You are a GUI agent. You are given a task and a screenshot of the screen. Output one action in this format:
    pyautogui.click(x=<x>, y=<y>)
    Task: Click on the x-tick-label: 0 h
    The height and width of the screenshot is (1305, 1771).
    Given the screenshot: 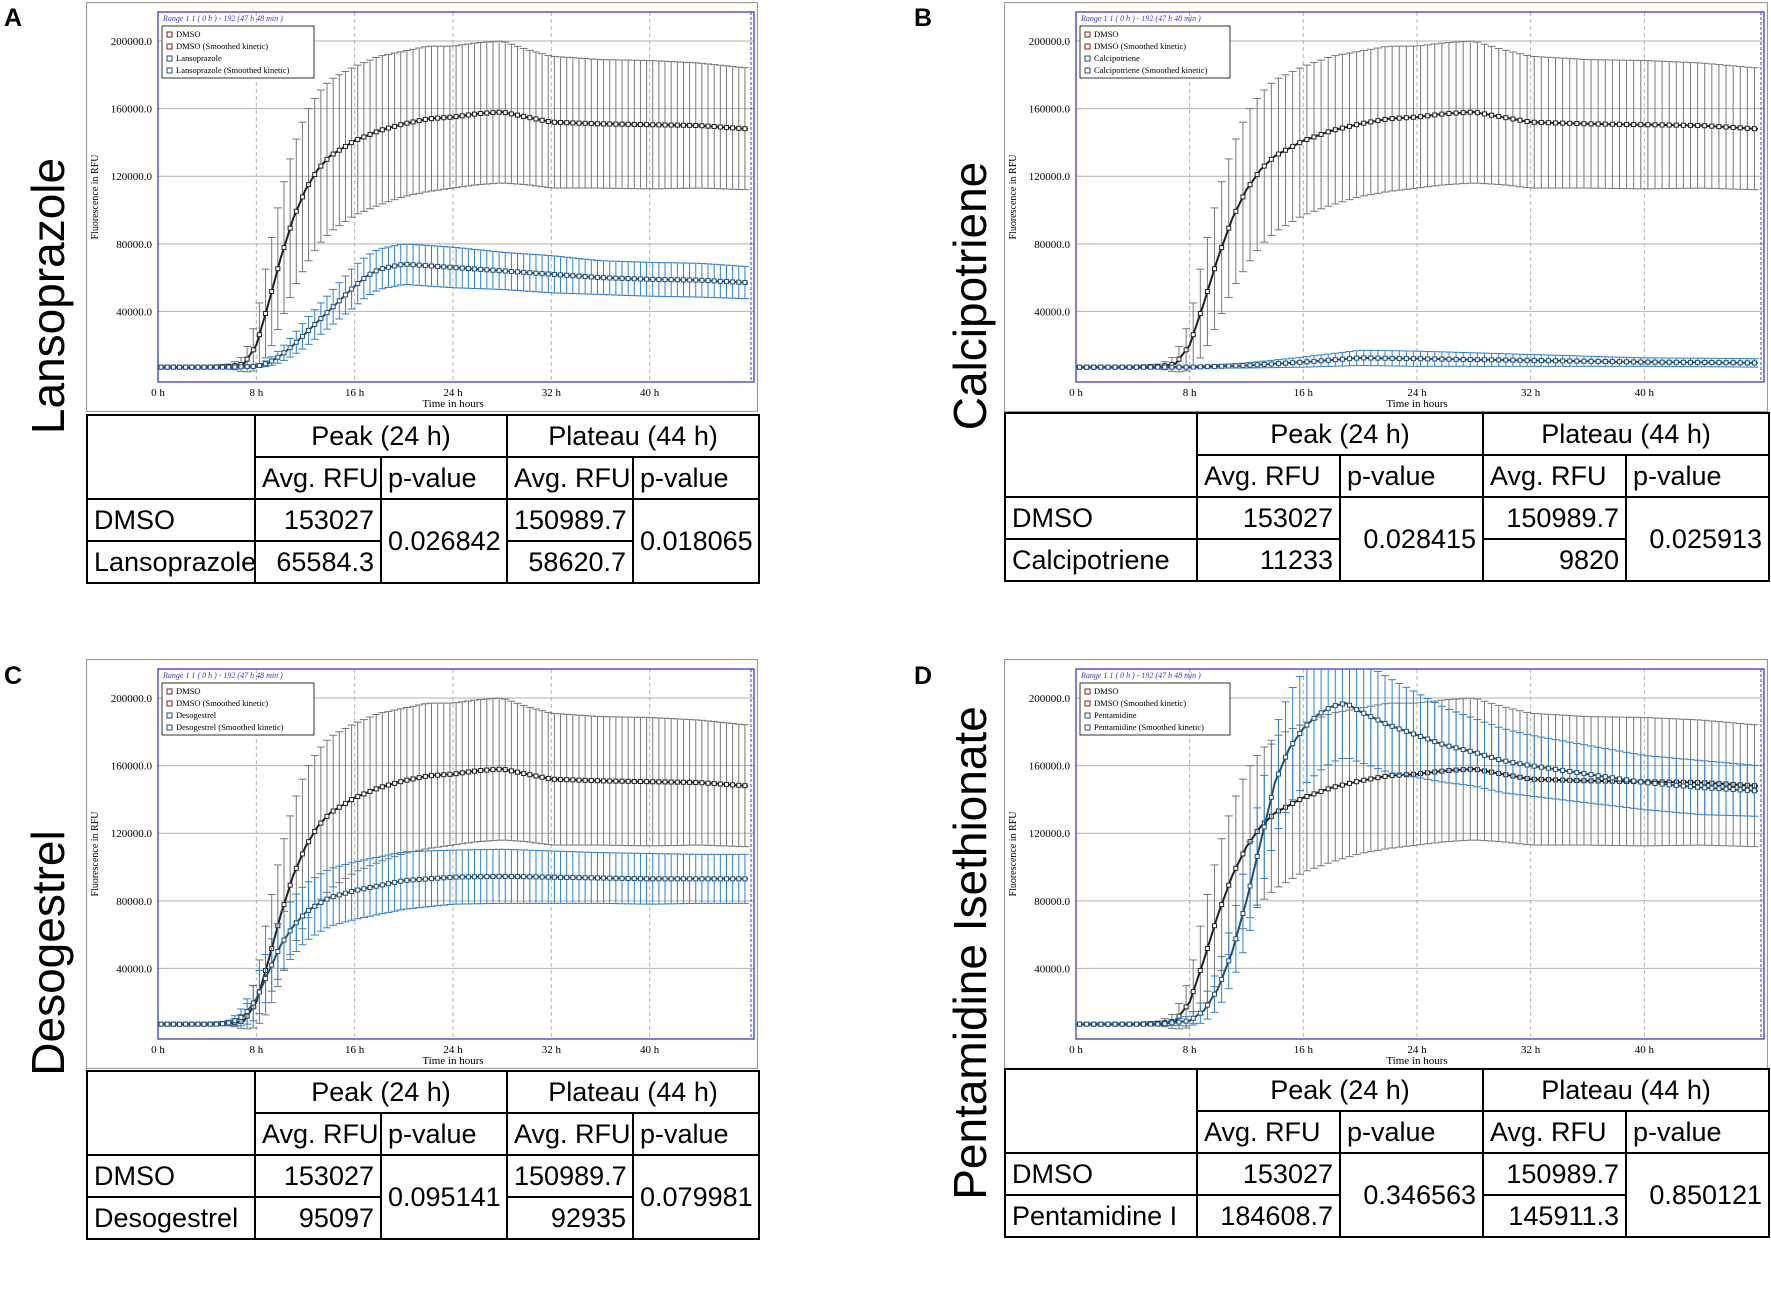 What is the action you would take?
    pyautogui.click(x=1076, y=1050)
    